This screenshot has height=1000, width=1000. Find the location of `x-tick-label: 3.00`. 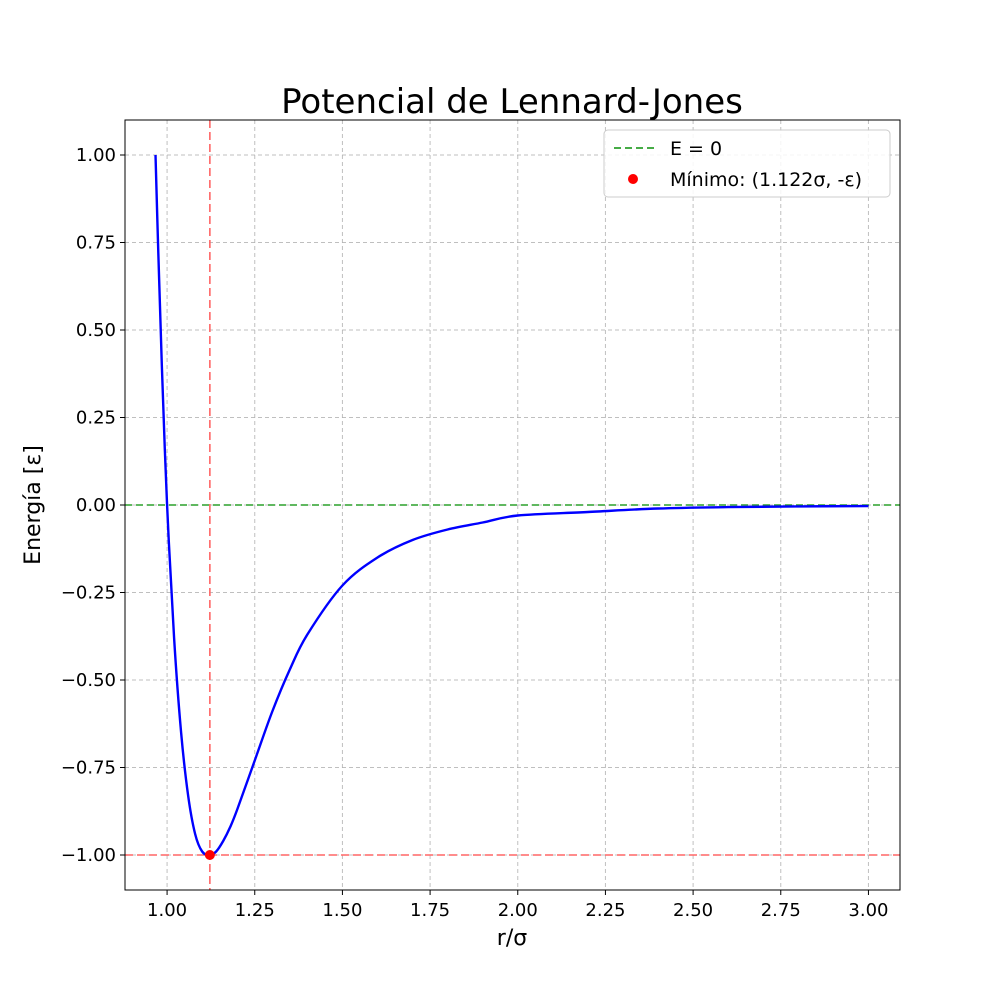

x-tick-label: 3.00 is located at coordinates (868, 910).